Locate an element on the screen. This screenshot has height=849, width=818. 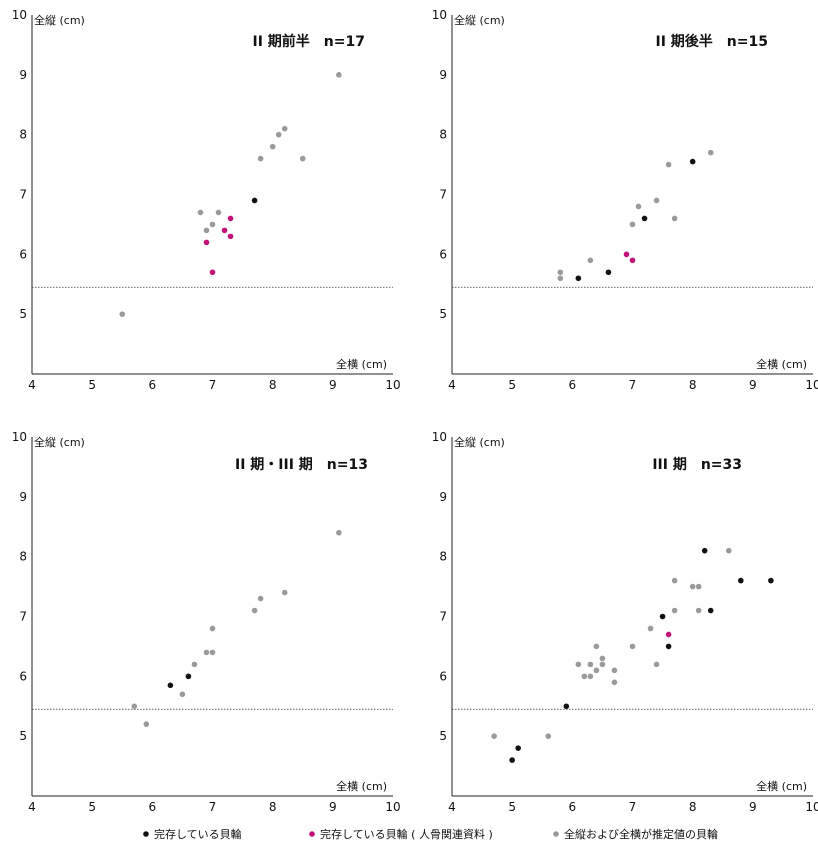
panel-title: III 期 n=33 is located at coordinates (697, 465).